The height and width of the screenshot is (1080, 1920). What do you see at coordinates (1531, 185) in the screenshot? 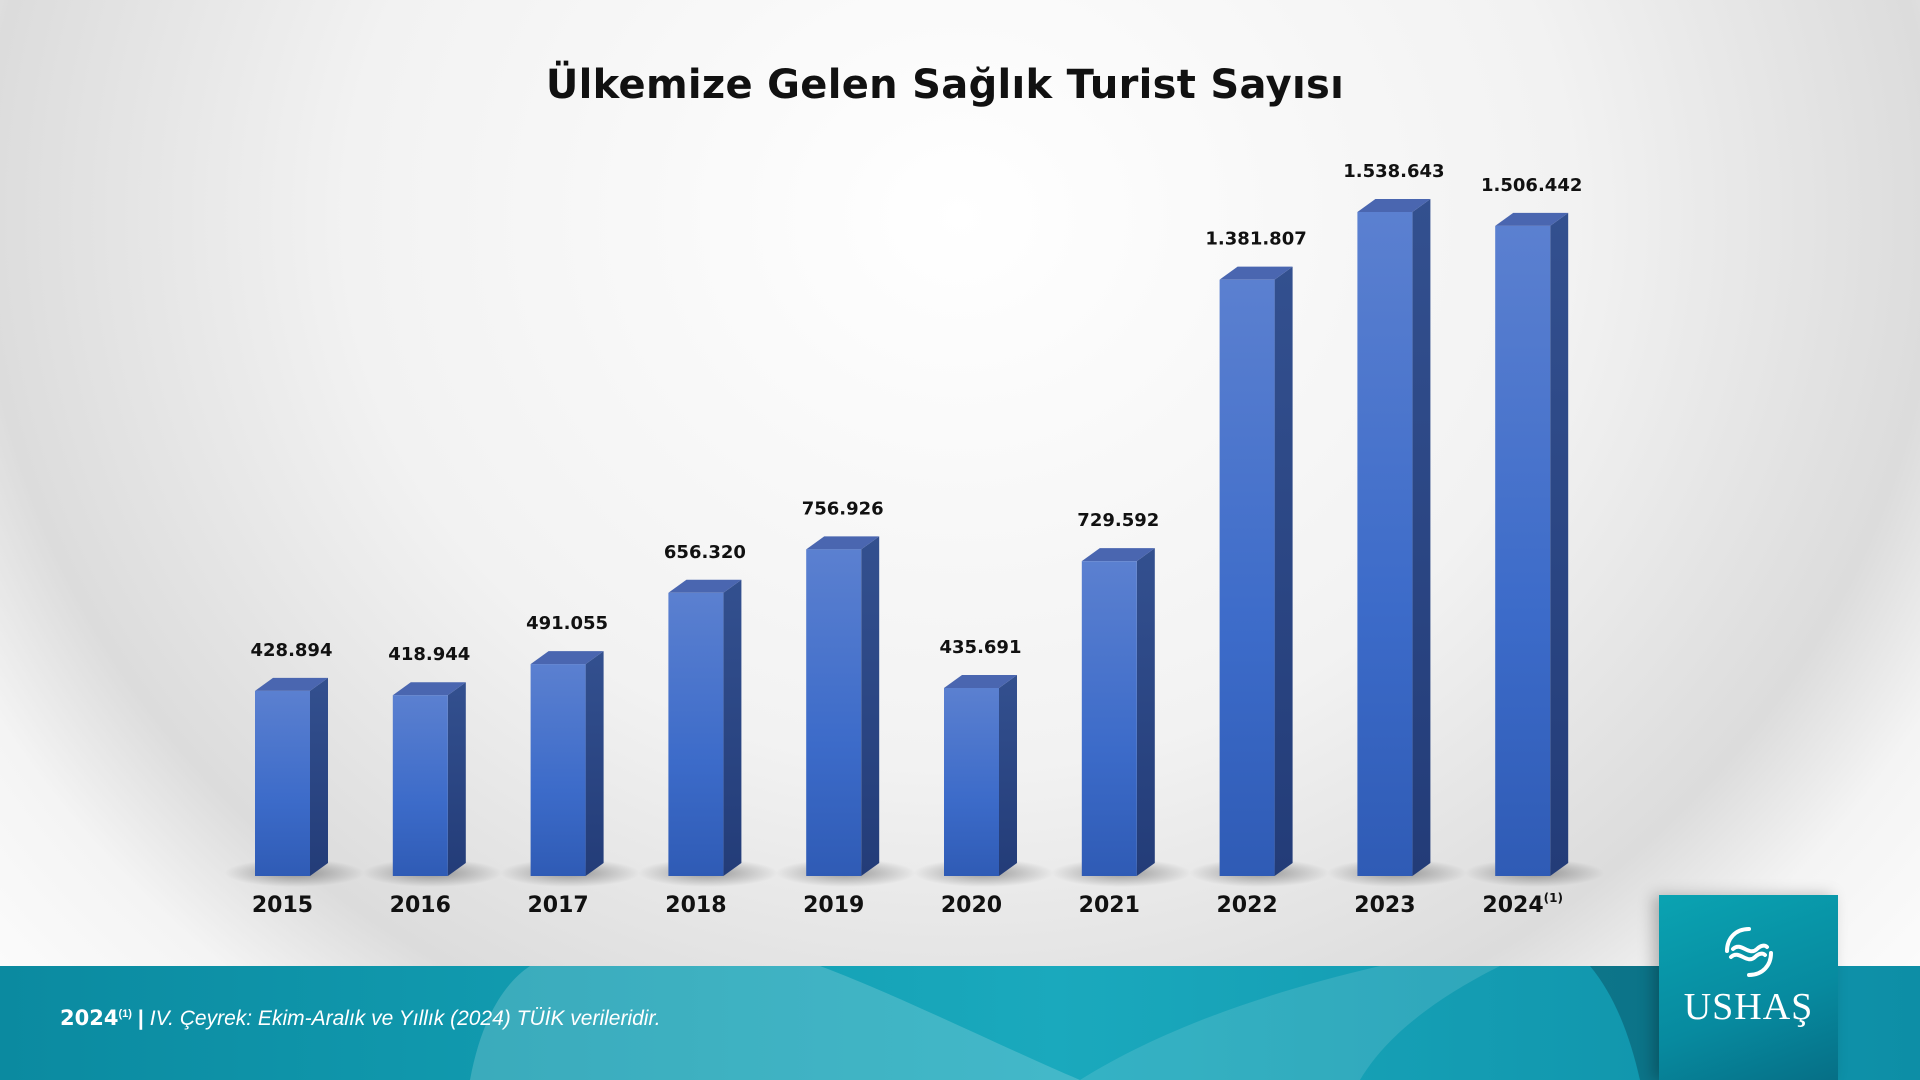
I see `value-label-2024: 1.506.442` at bounding box center [1531, 185].